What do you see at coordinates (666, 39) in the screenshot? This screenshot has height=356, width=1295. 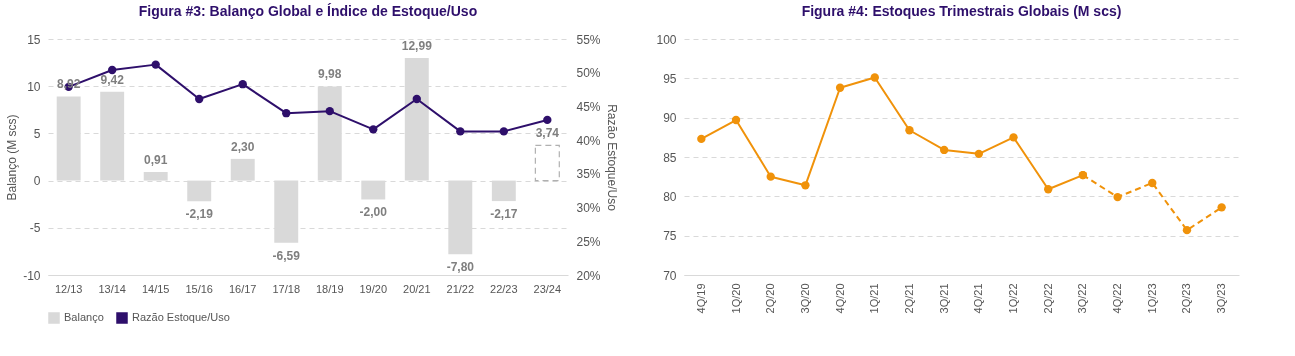 I see `y-tick-label: 100` at bounding box center [666, 39].